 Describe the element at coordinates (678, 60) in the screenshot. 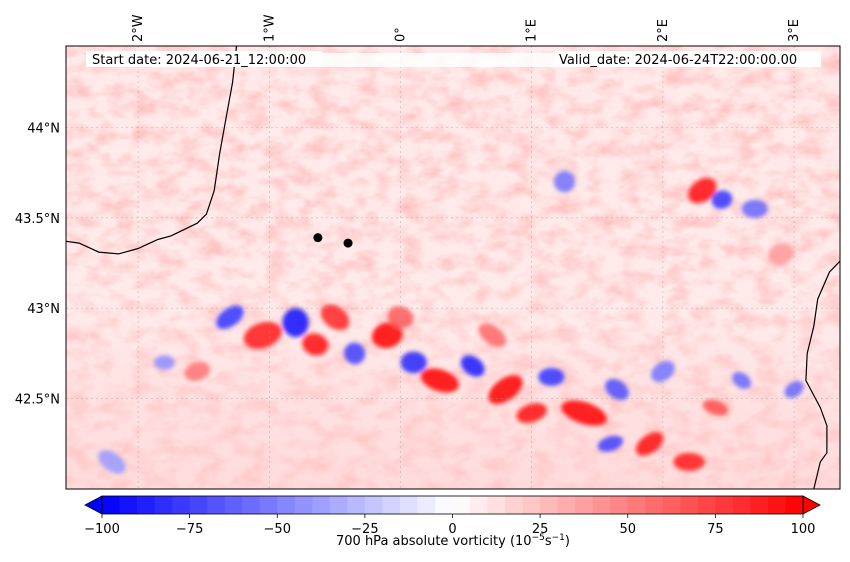

I see `valid-date-label: Valid_date: 2024-06-24T22:00:00.00` at that location.